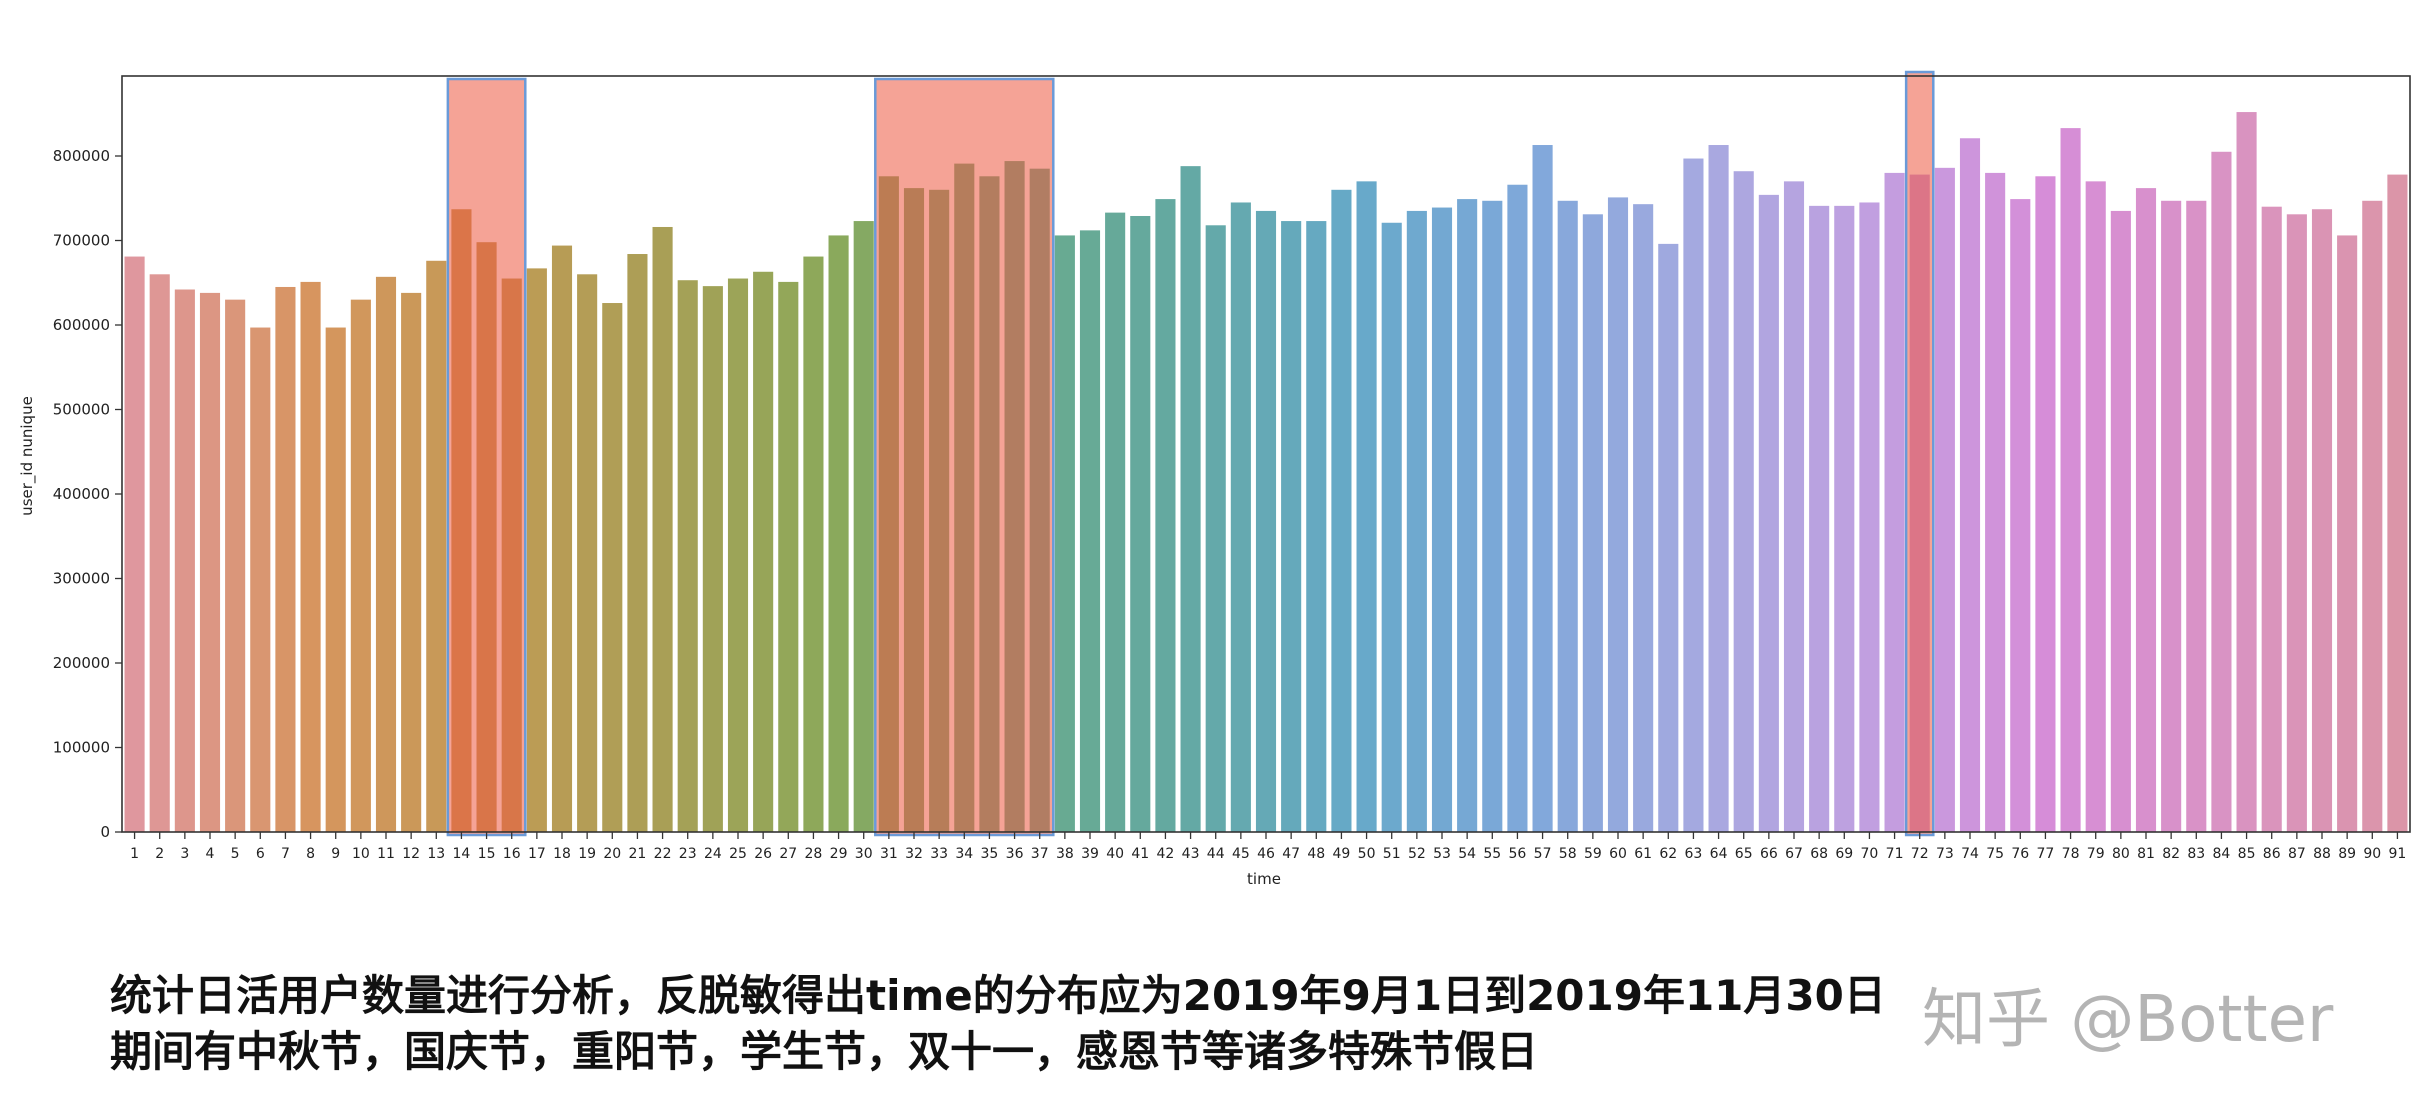  Describe the element at coordinates (839, 854) in the screenshot. I see `x-tick-label: 29` at that location.